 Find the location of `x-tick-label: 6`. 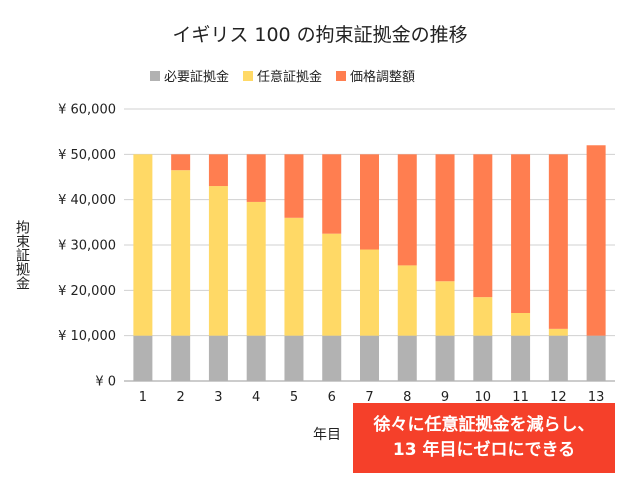

x-tick-label: 6 is located at coordinates (332, 397).